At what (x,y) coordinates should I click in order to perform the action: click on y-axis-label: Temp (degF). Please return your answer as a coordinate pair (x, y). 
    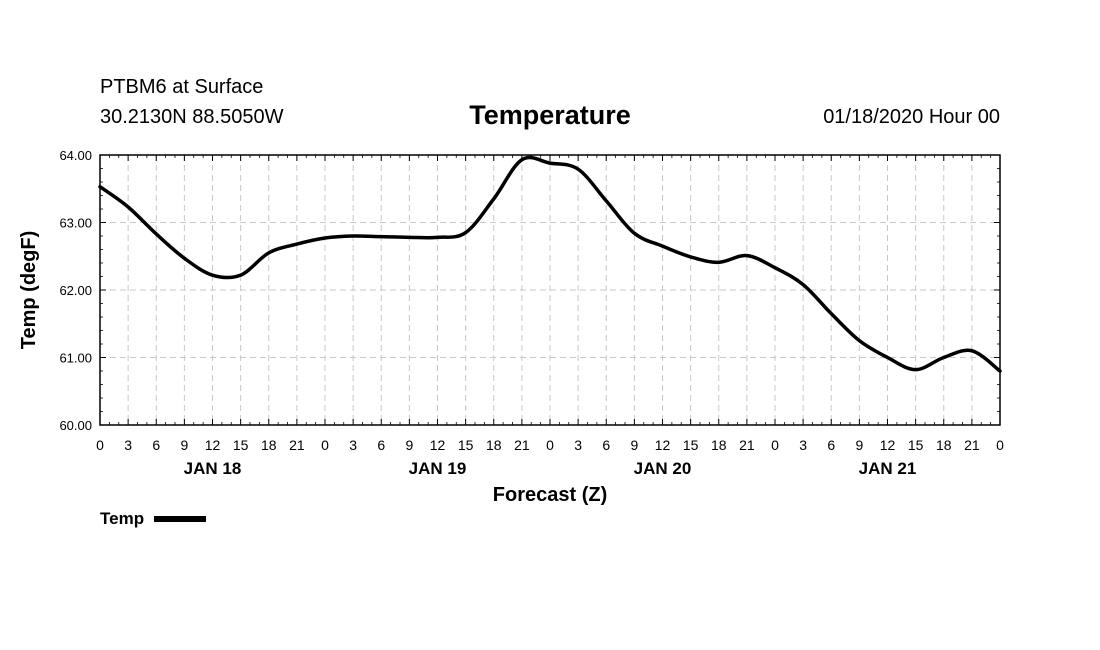
    Looking at the image, I should click on (29, 290).